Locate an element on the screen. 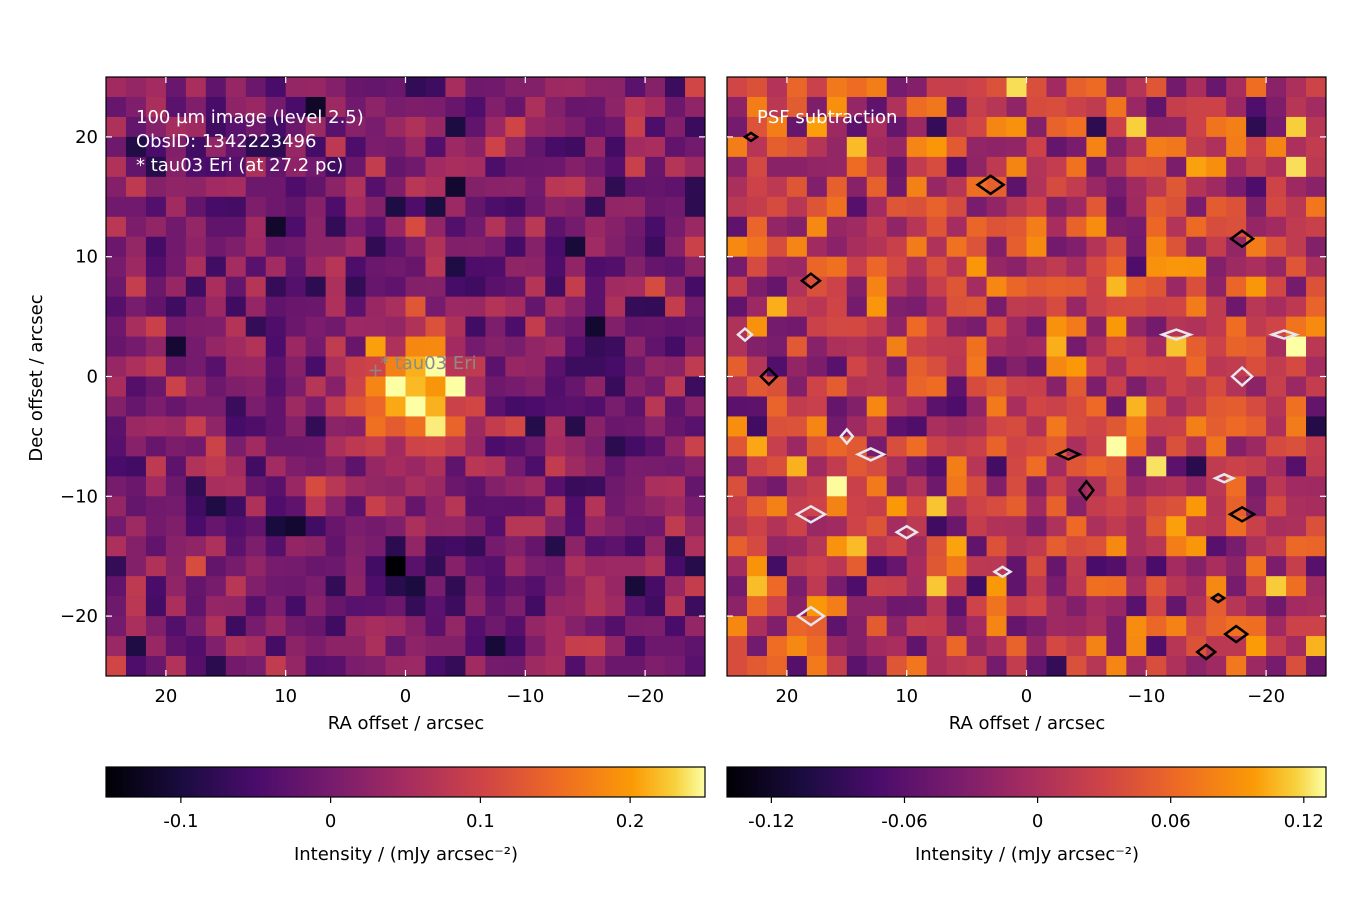  contour-white is located at coordinates (811, 616).